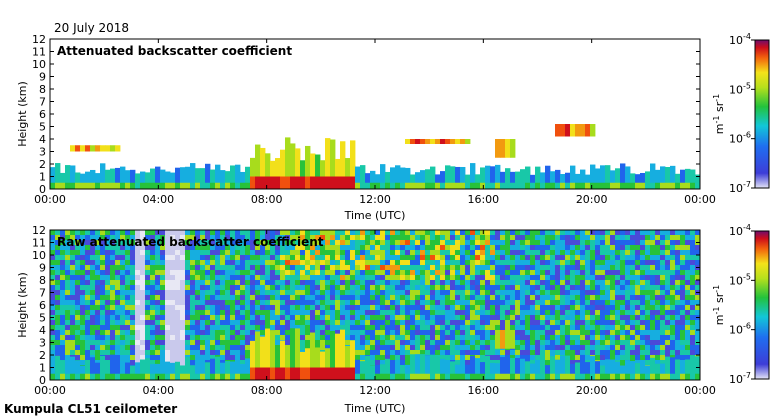 The image size is (780, 420). I want to click on p2-xtick-label: 00:00, so click(700, 390).